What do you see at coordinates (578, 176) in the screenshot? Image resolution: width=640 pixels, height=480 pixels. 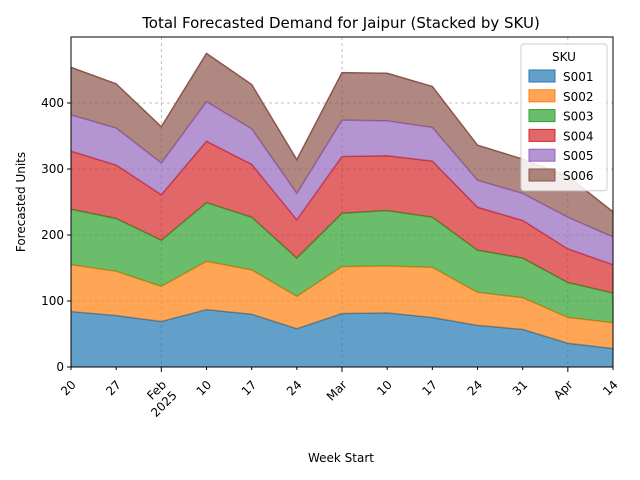 I see `legend-label: S006` at bounding box center [578, 176].